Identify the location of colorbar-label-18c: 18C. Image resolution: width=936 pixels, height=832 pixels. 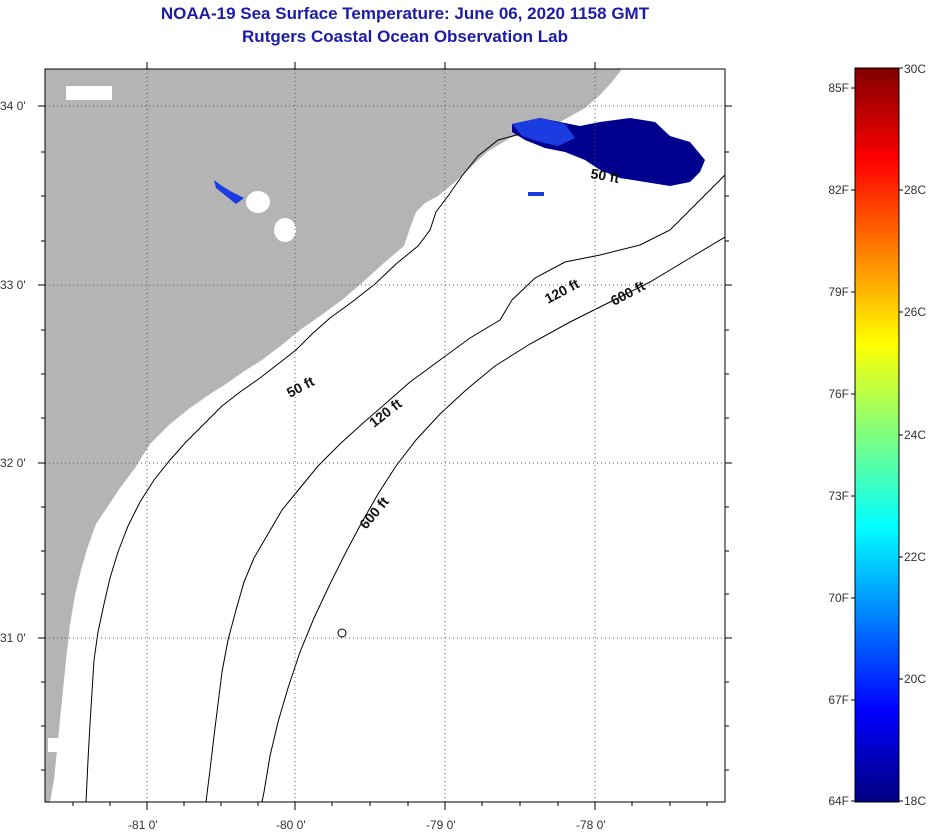
(915, 801).